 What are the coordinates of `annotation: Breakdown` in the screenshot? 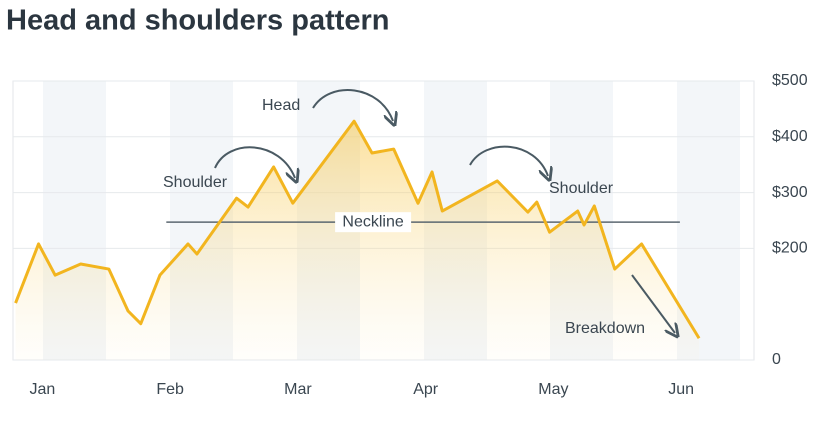 It's located at (605, 328).